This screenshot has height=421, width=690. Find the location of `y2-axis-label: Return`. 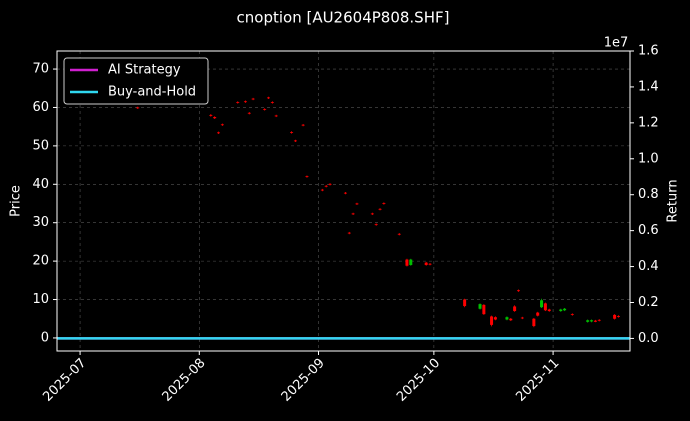

y2-axis-label: Return is located at coordinates (673, 200).